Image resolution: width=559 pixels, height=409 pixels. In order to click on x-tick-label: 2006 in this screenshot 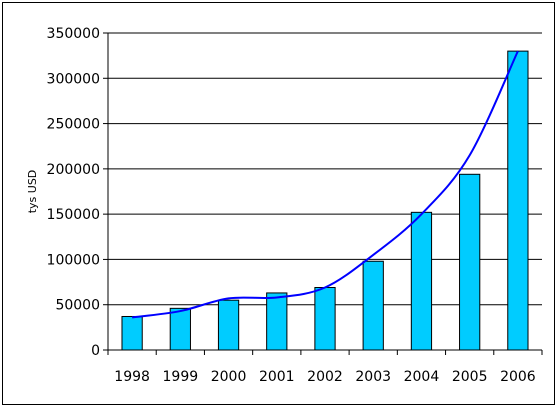, I will do `click(518, 377)`.